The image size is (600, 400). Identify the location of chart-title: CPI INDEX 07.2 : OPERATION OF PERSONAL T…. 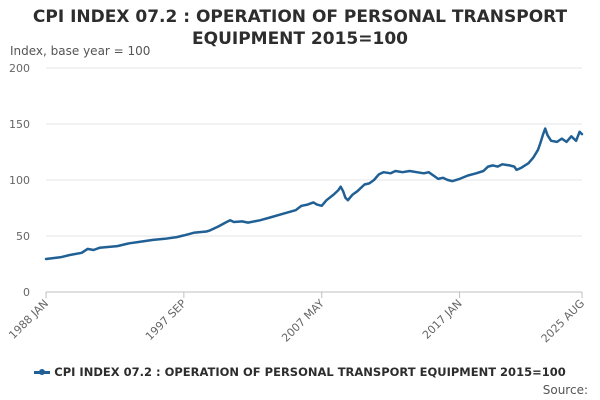
(300, 28).